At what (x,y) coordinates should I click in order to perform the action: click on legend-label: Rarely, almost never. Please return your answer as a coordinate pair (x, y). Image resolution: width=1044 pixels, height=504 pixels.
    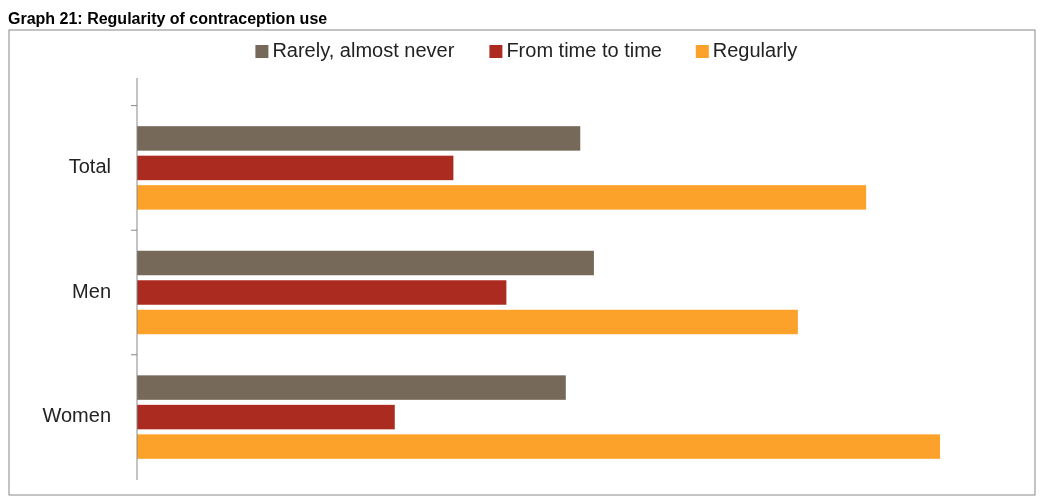
    Looking at the image, I should click on (363, 50).